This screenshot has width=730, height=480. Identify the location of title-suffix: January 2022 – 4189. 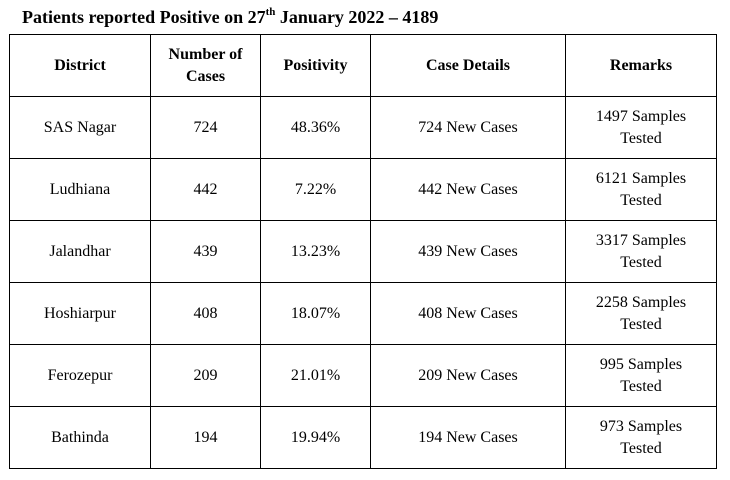
(357, 17).